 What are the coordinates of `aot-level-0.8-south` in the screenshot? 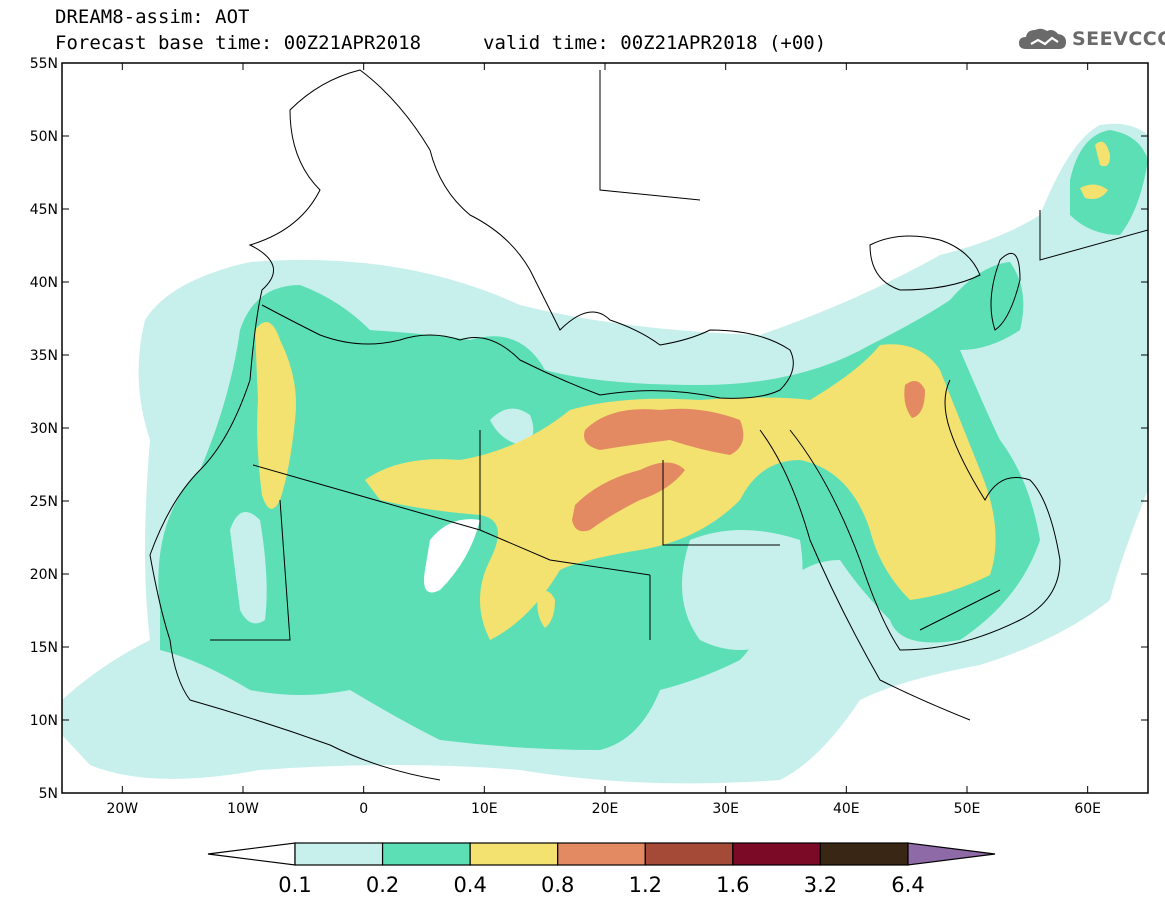 It's located at (628, 497).